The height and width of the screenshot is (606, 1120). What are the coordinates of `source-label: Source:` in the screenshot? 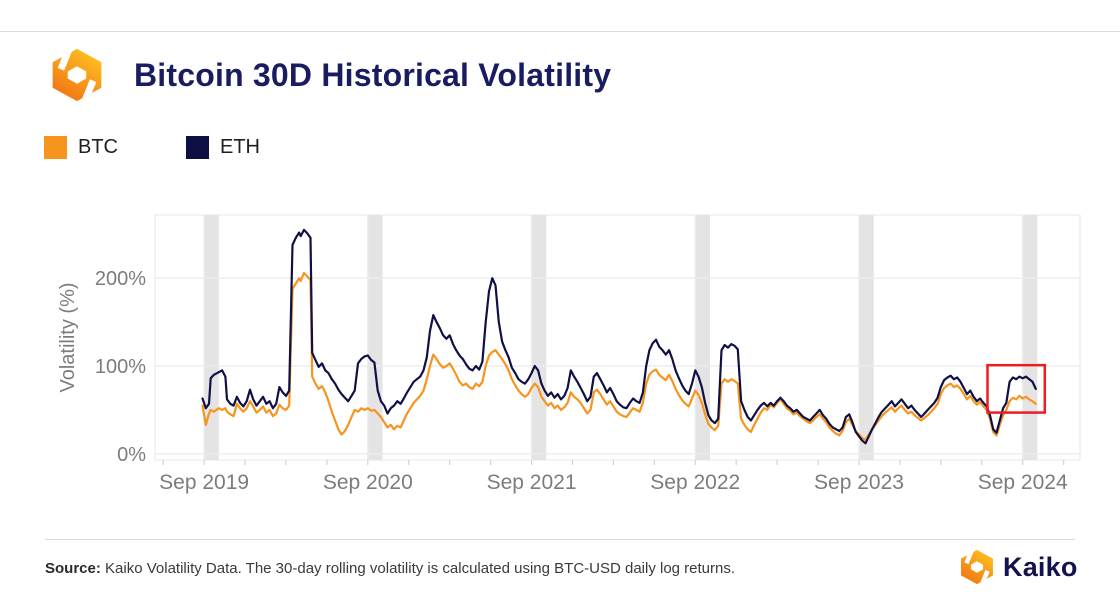 It's located at (73, 568).